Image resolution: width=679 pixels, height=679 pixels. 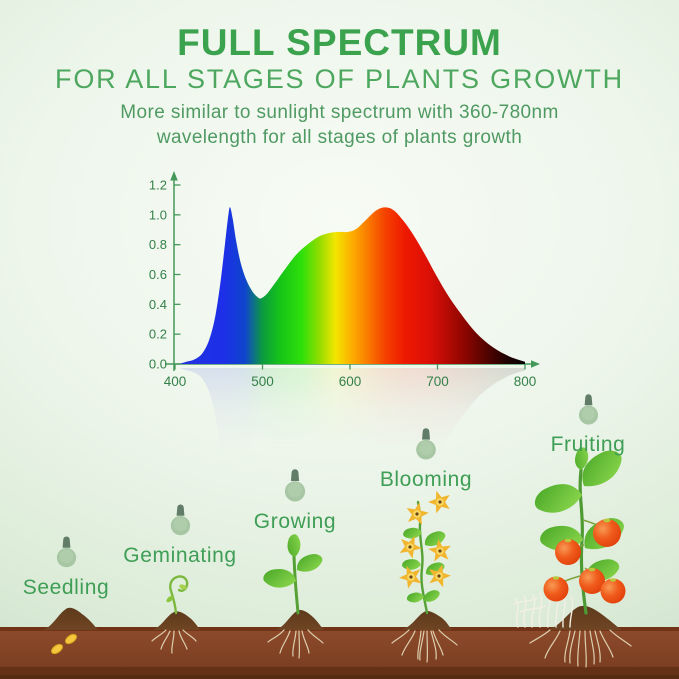 I want to click on mound-geminating, so click(x=176, y=620).